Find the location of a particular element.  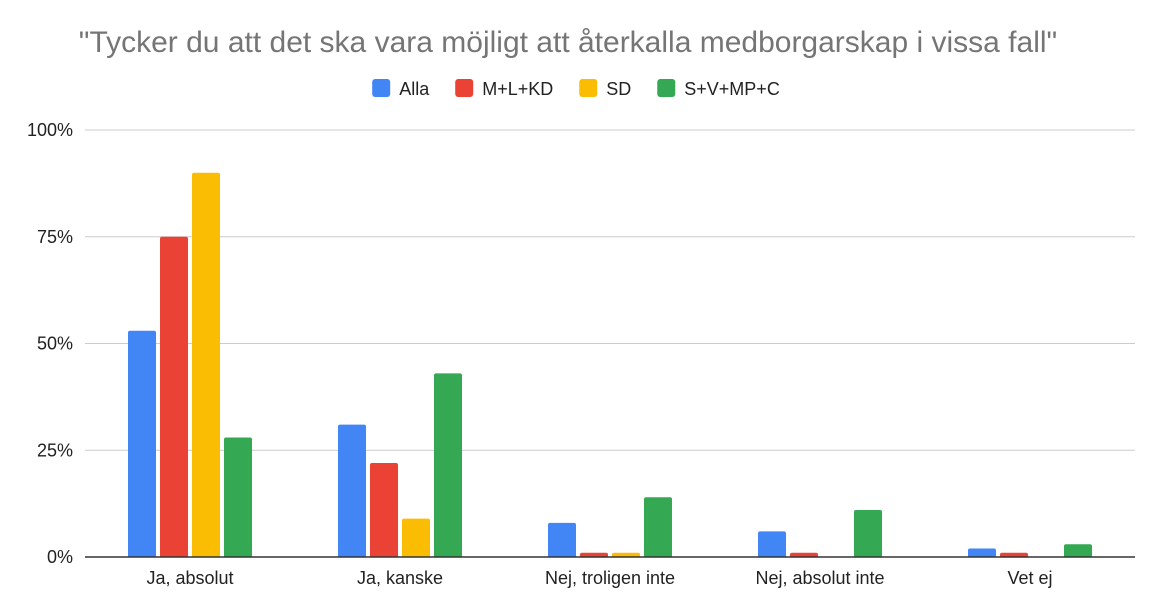

legend-item: S+V+MP+C is located at coordinates (718, 89).